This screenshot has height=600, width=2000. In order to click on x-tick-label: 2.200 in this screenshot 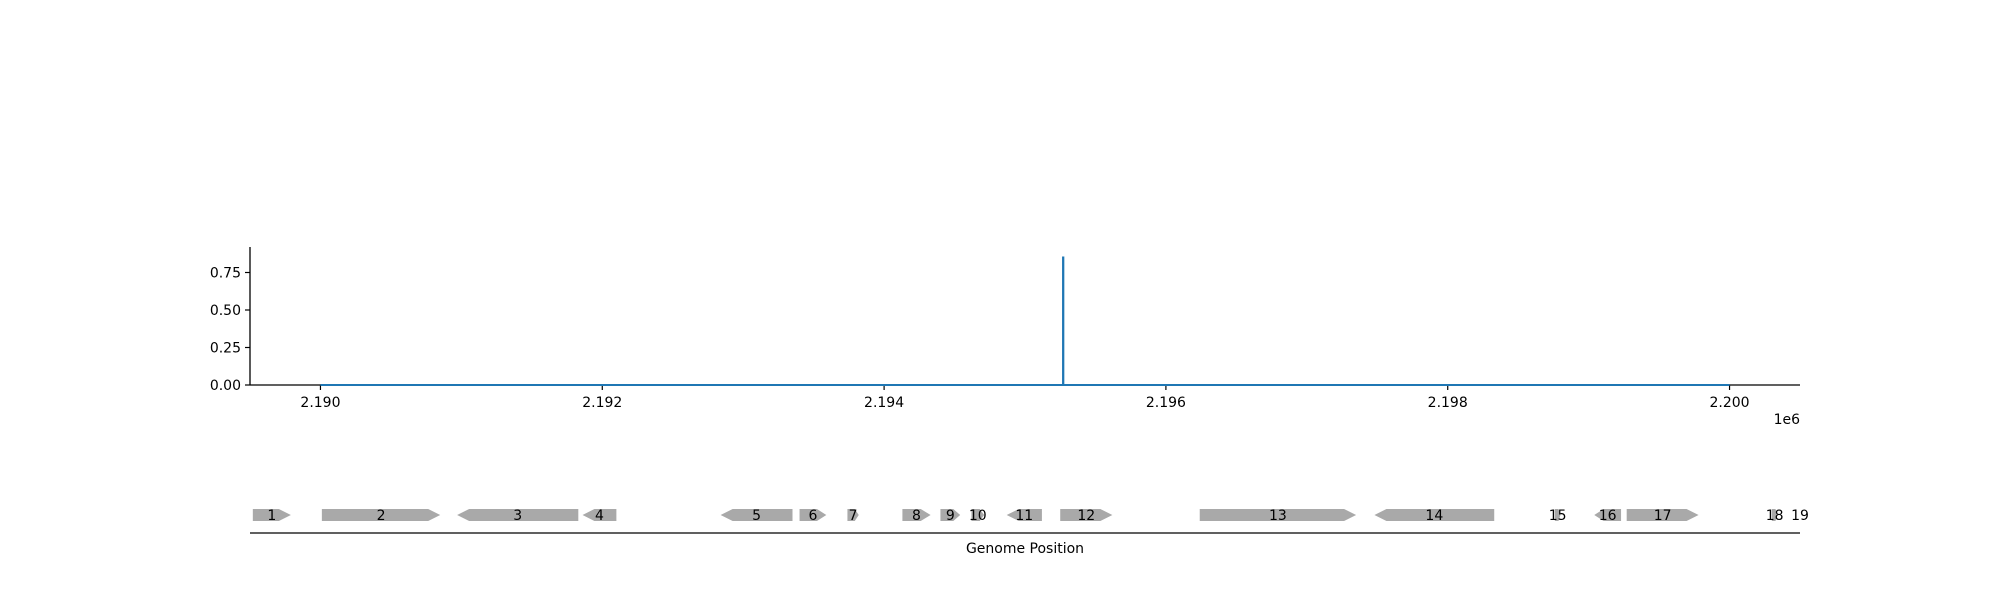, I will do `click(1729, 403)`.